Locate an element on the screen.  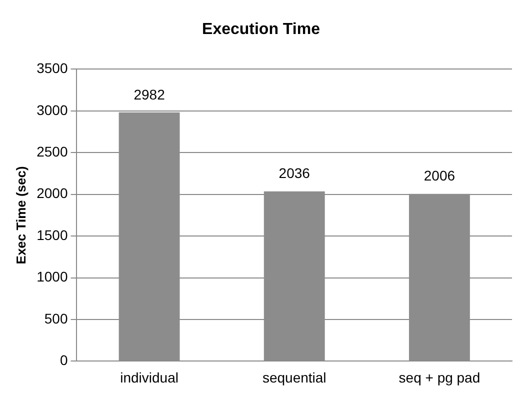
y-tick-label: 1000 is located at coordinates (52, 276).